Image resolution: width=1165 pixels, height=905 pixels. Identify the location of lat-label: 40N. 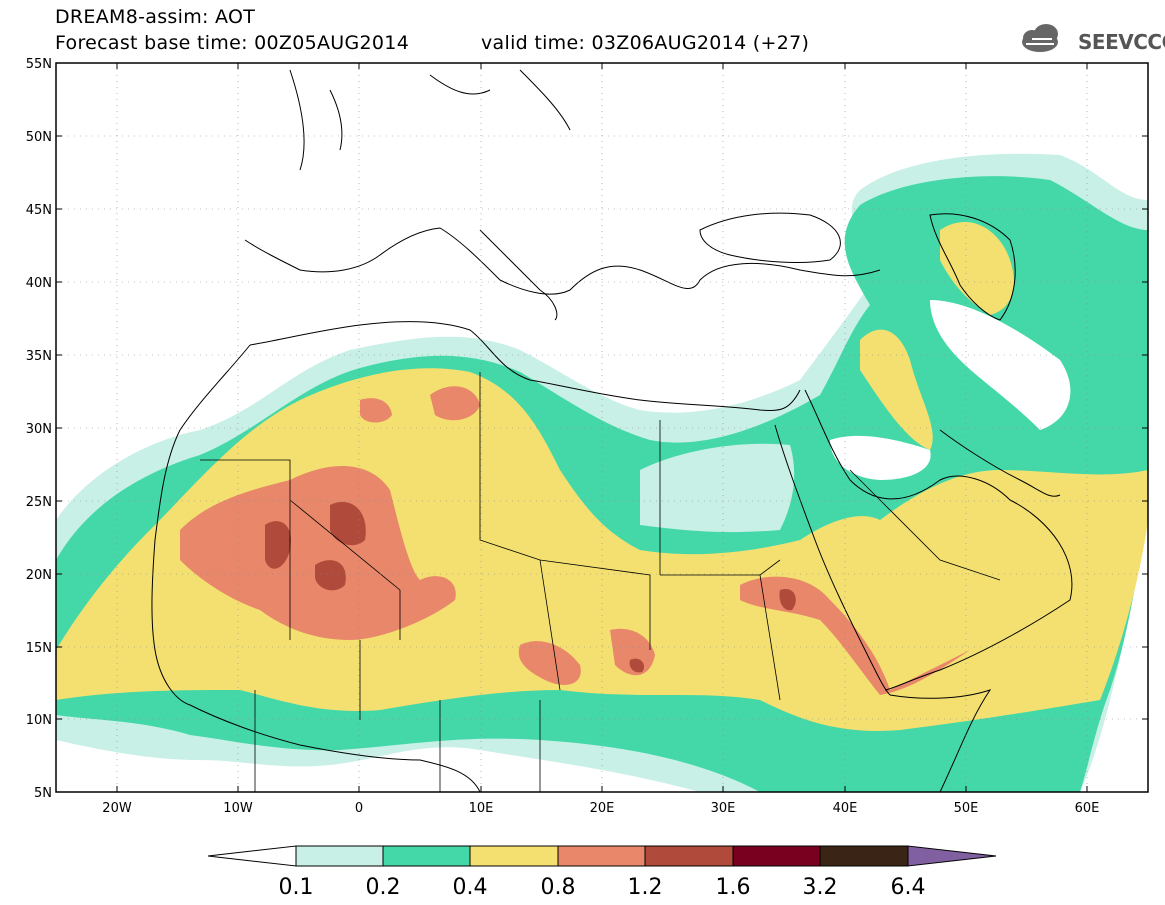
(39, 283).